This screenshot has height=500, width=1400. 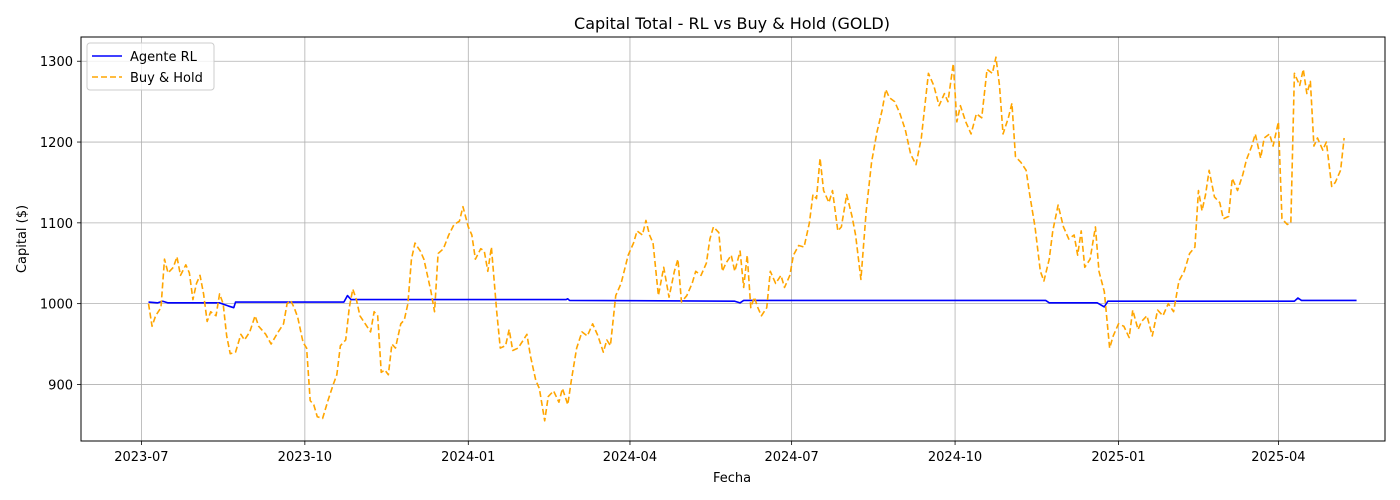 What do you see at coordinates (1278, 457) in the screenshot?
I see `x-tick-label: 2025-04` at bounding box center [1278, 457].